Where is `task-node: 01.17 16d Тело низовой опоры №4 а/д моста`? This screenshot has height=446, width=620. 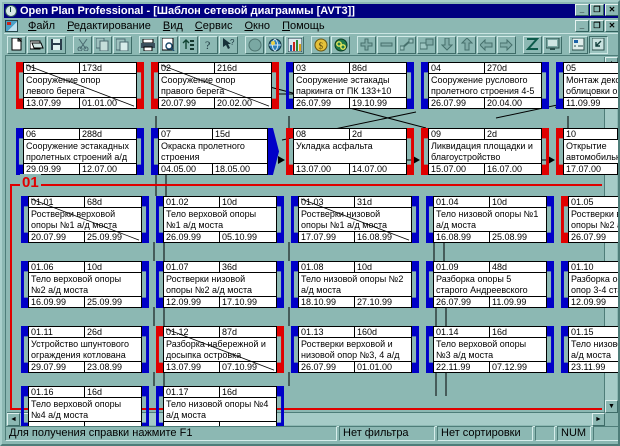 task-node: 01.17 16d Тело низовой опоры №4 а/д моста is located at coordinates (220, 406).